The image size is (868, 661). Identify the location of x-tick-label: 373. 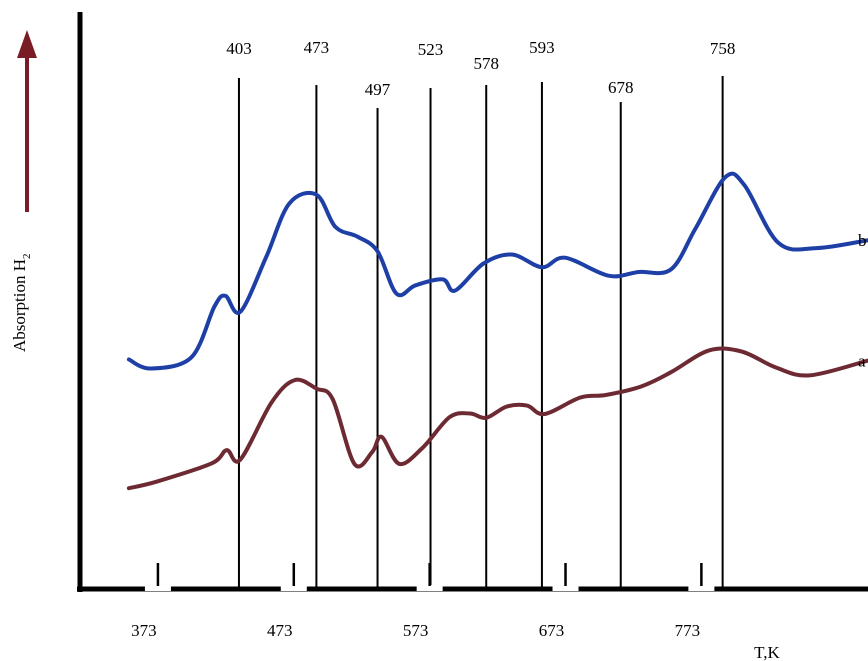
(144, 630).